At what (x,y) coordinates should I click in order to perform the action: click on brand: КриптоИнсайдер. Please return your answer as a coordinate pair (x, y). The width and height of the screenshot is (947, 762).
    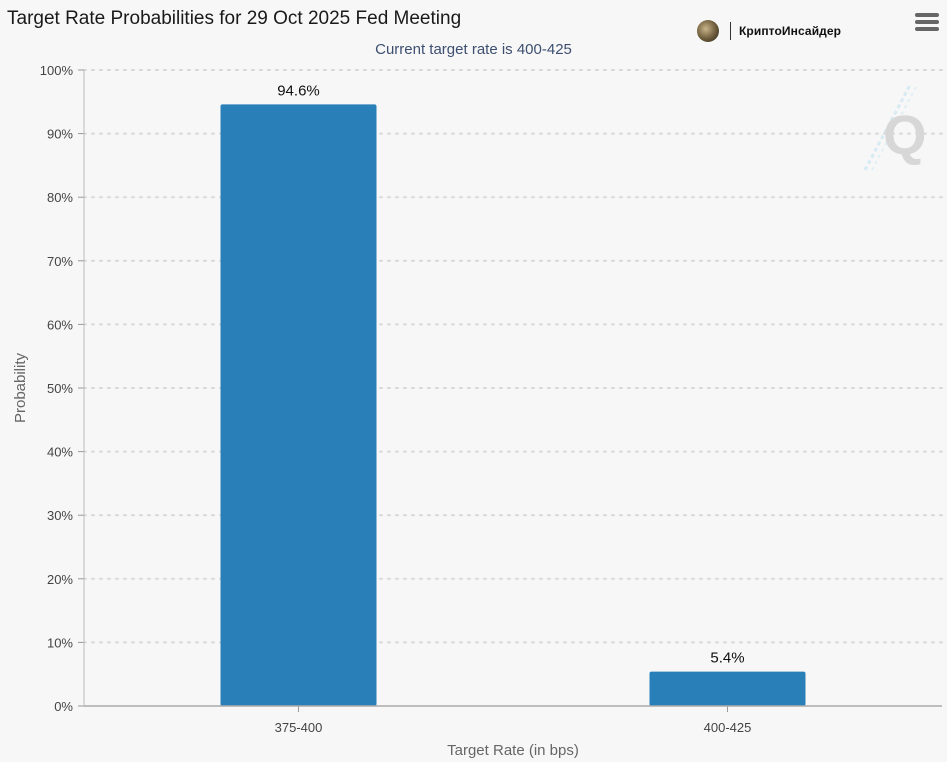
    Looking at the image, I should click on (769, 31).